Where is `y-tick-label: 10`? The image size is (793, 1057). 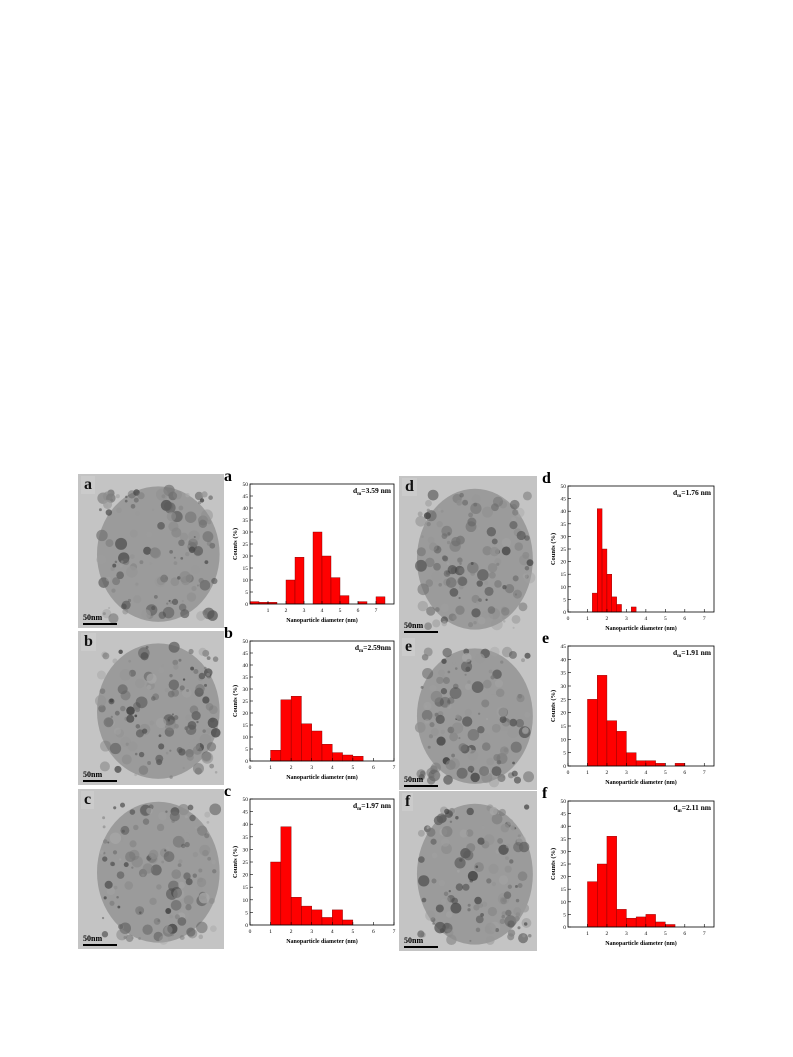 y-tick-label: 10 is located at coordinates (564, 903).